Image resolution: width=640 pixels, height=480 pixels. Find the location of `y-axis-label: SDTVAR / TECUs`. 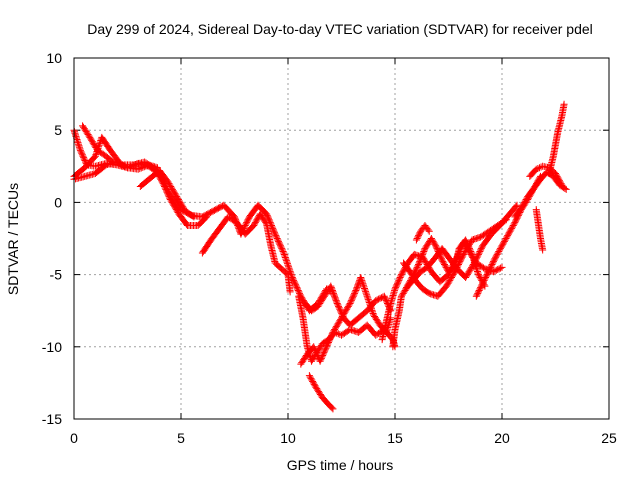

y-axis-label: SDTVAR / TECUs is located at coordinates (13, 239).